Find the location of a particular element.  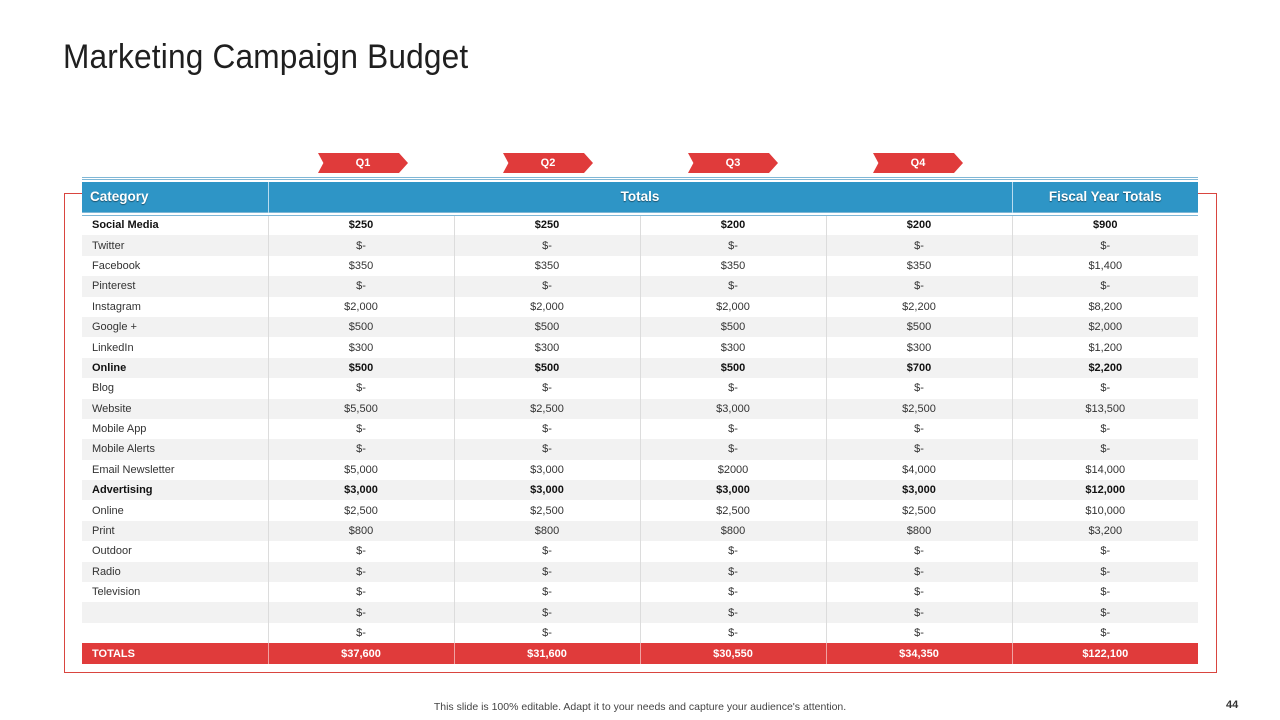

row-q4-value: $800 is located at coordinates (919, 531).